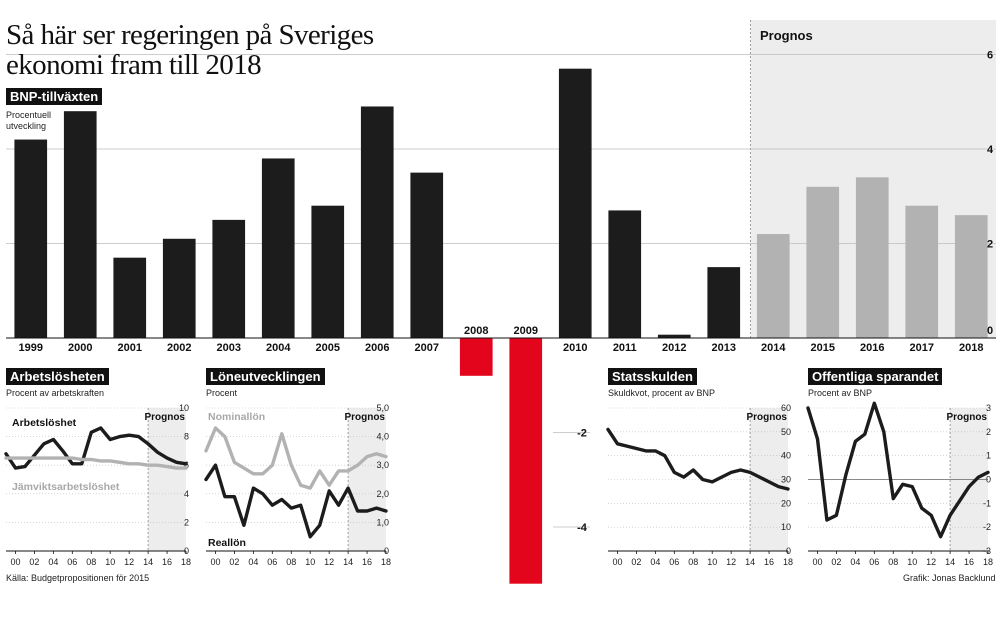 This screenshot has width=1000, height=630. Describe the element at coordinates (31, 348) in the screenshot. I see `x-tick-label-1999: 1999` at that location.